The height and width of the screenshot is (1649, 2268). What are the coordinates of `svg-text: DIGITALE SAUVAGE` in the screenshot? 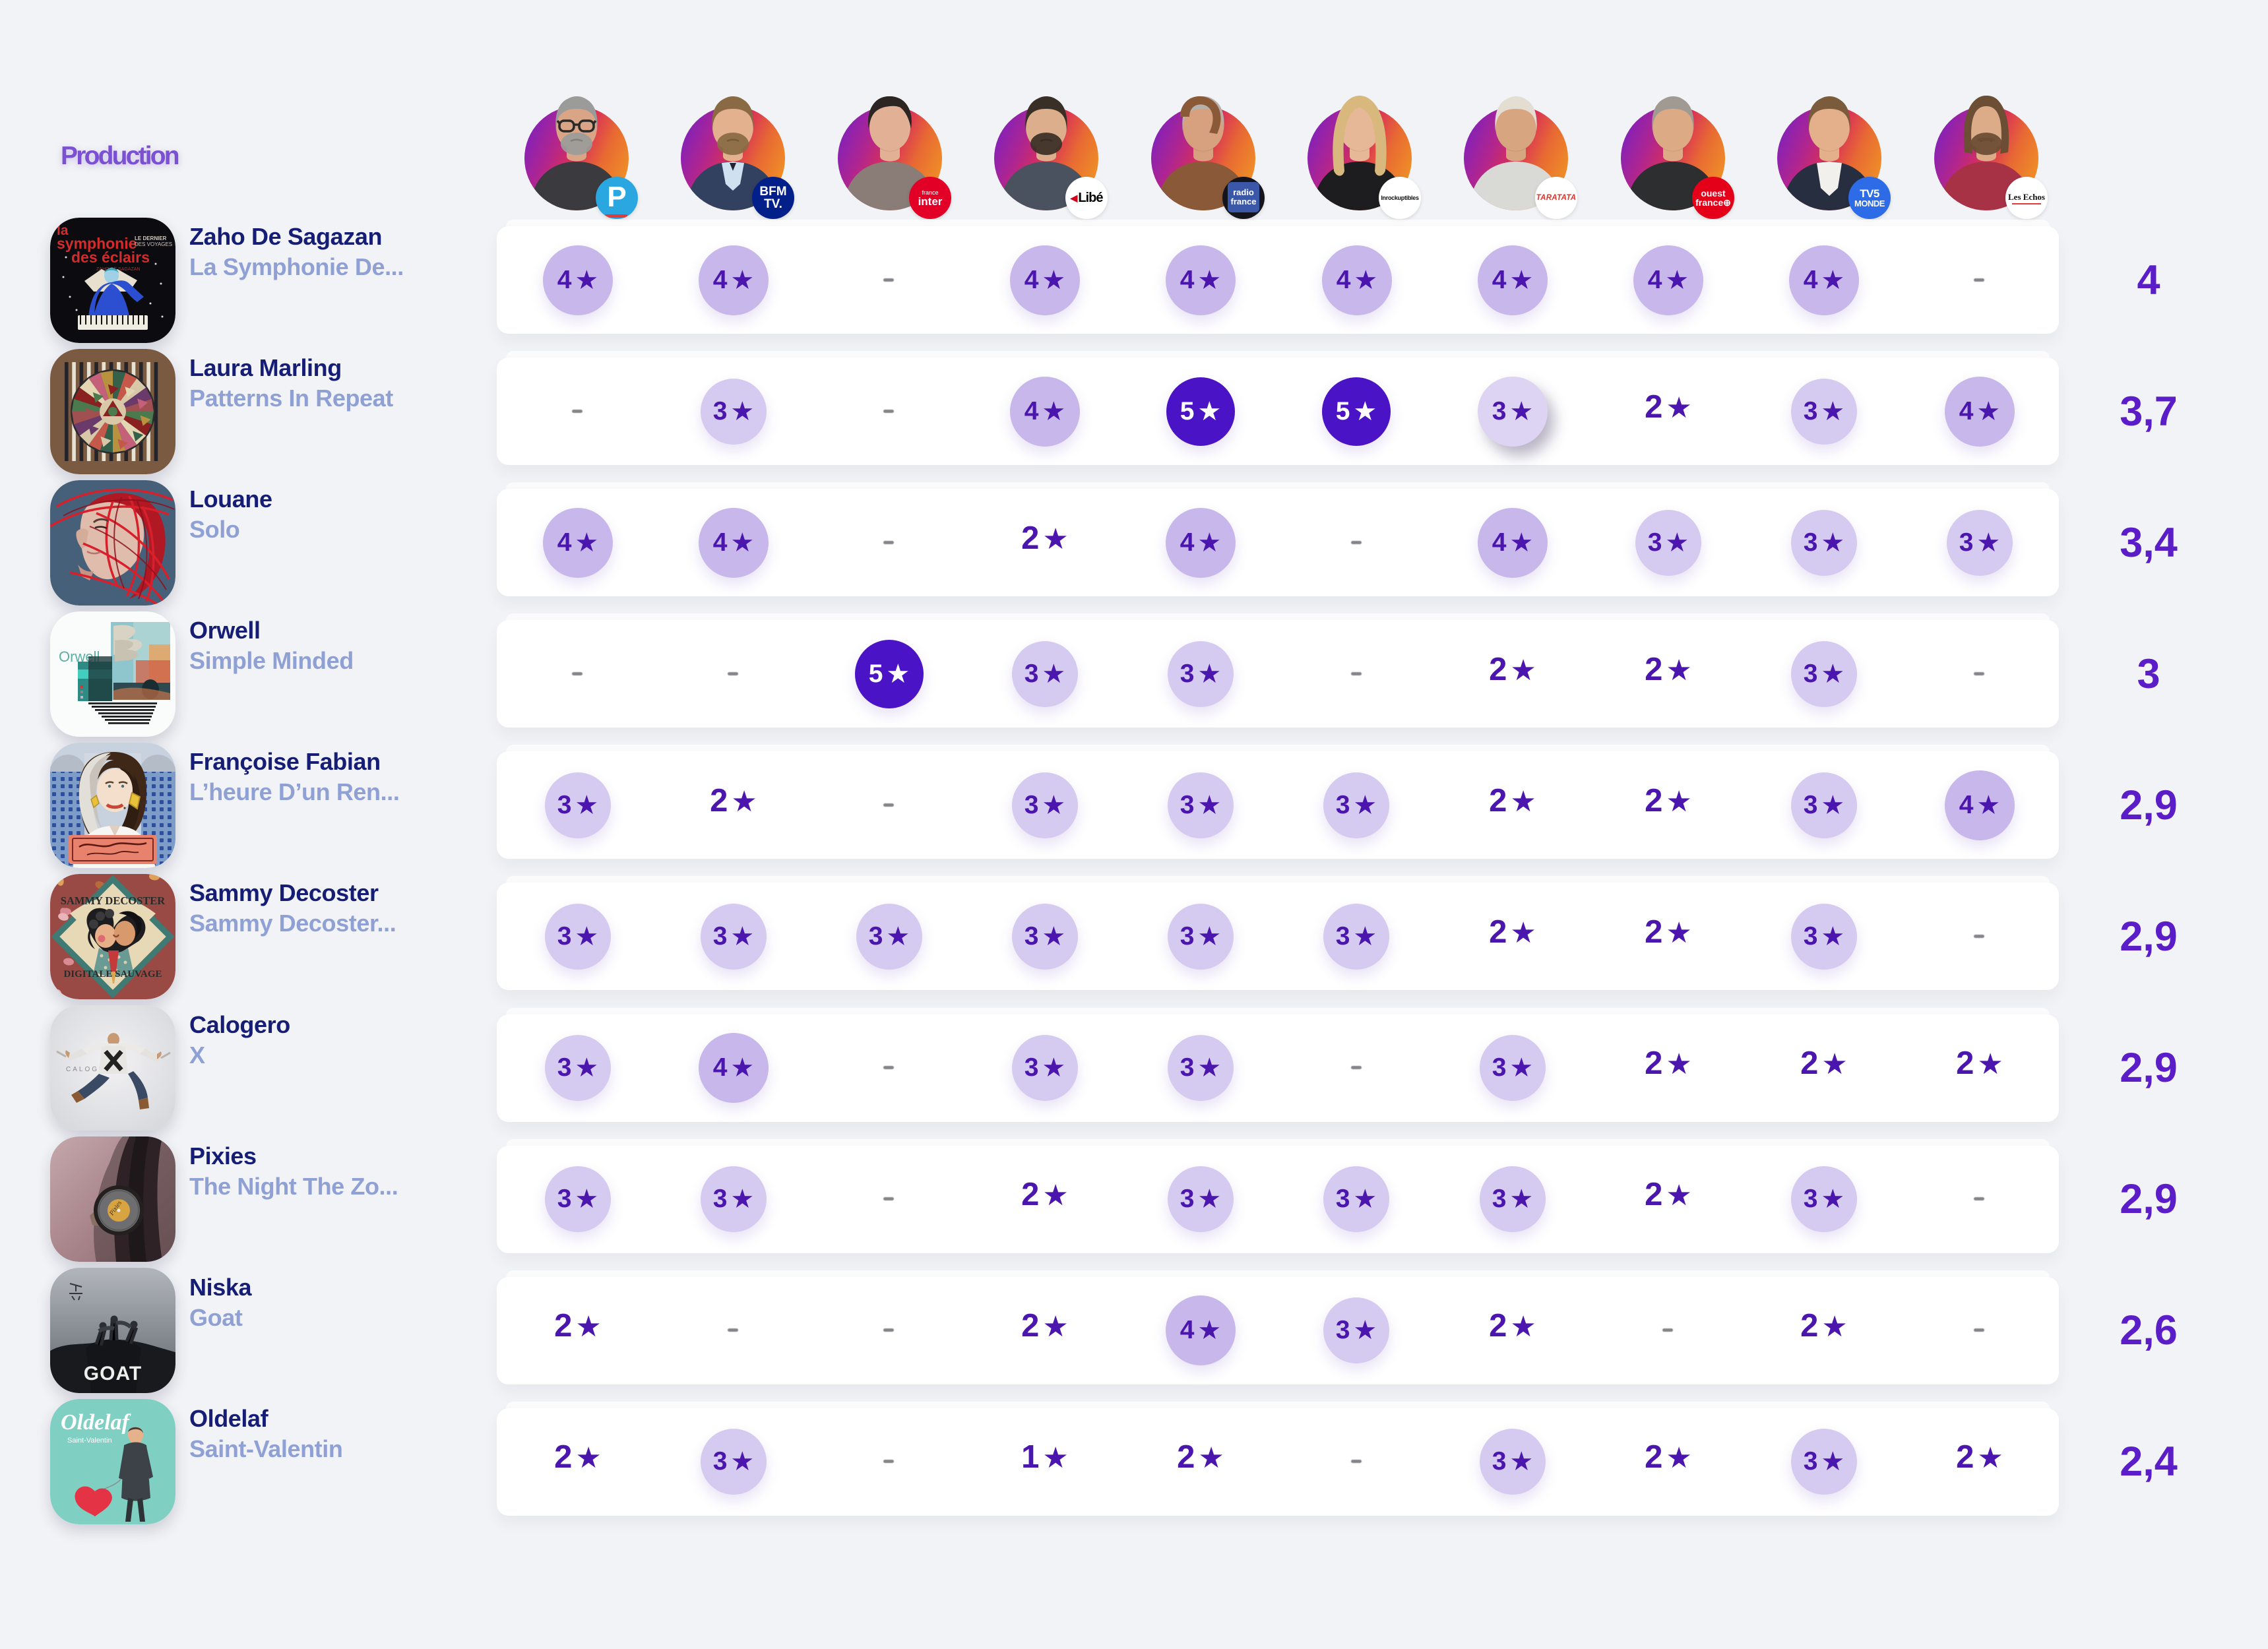 It's located at (112, 974).